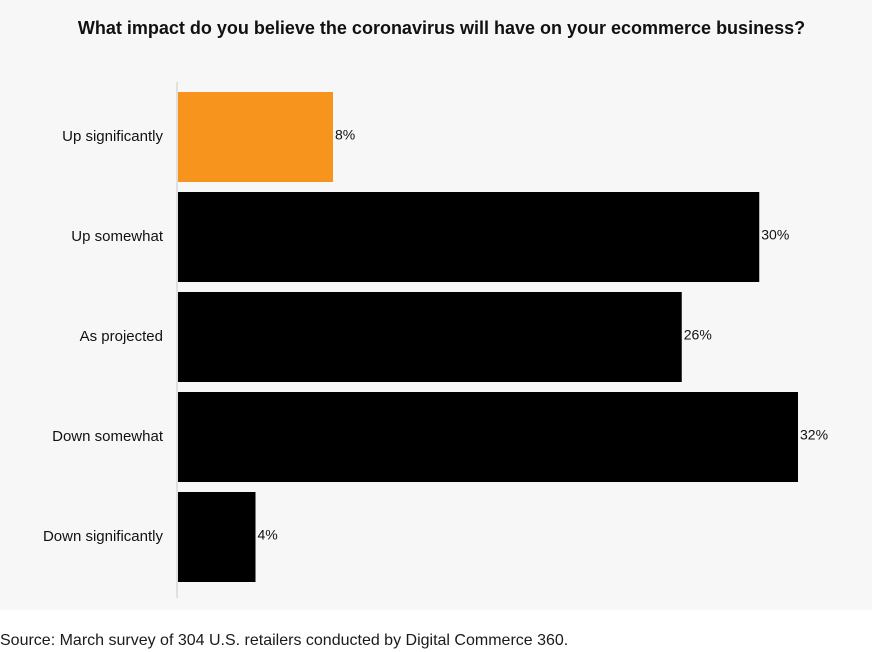  What do you see at coordinates (217, 537) in the screenshot?
I see `bar-down-significantly` at bounding box center [217, 537].